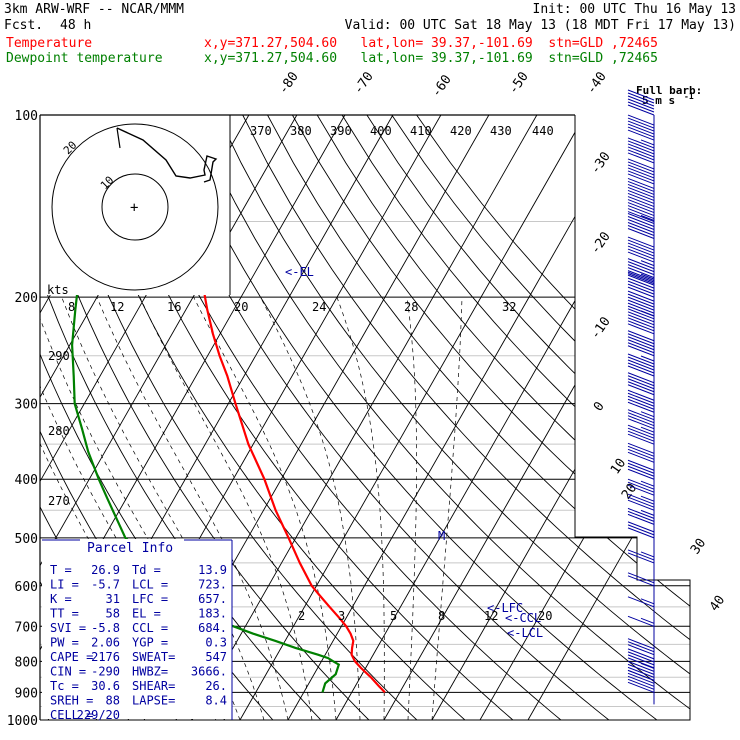 Image resolution: width=740 pixels, height=740 pixels. I want to click on pressure-label: 700, so click(26, 627).